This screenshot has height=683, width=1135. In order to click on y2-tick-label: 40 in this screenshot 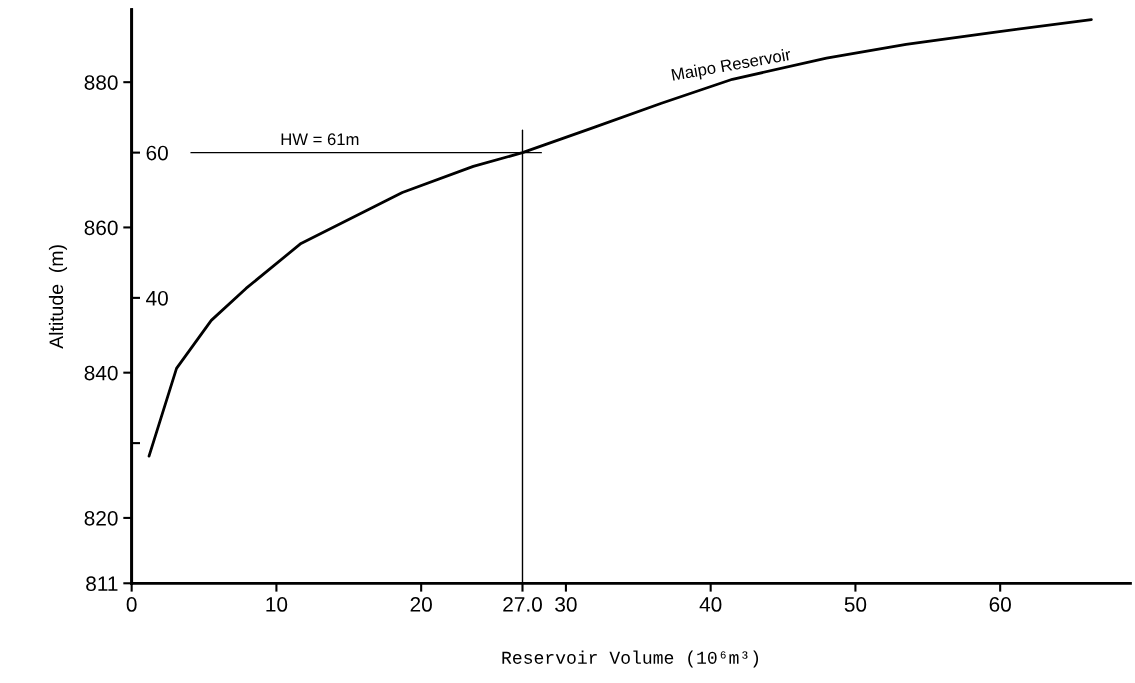, I will do `click(157, 298)`.